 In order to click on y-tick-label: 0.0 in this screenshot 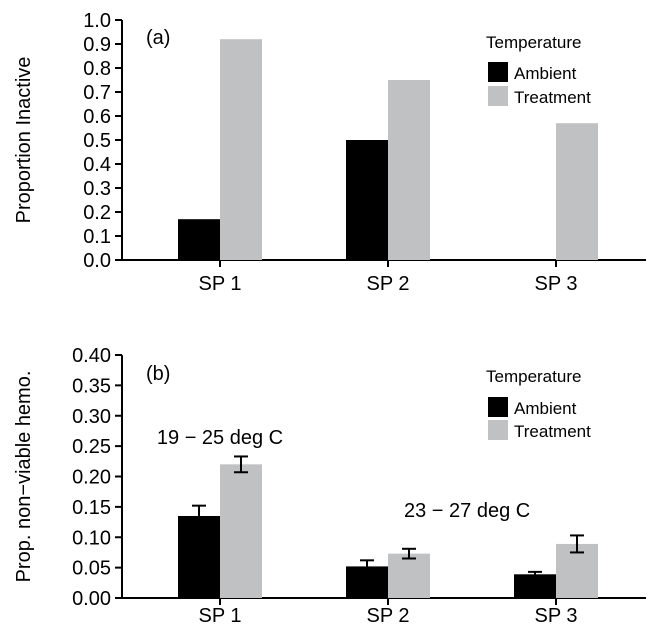, I will do `click(97, 261)`.